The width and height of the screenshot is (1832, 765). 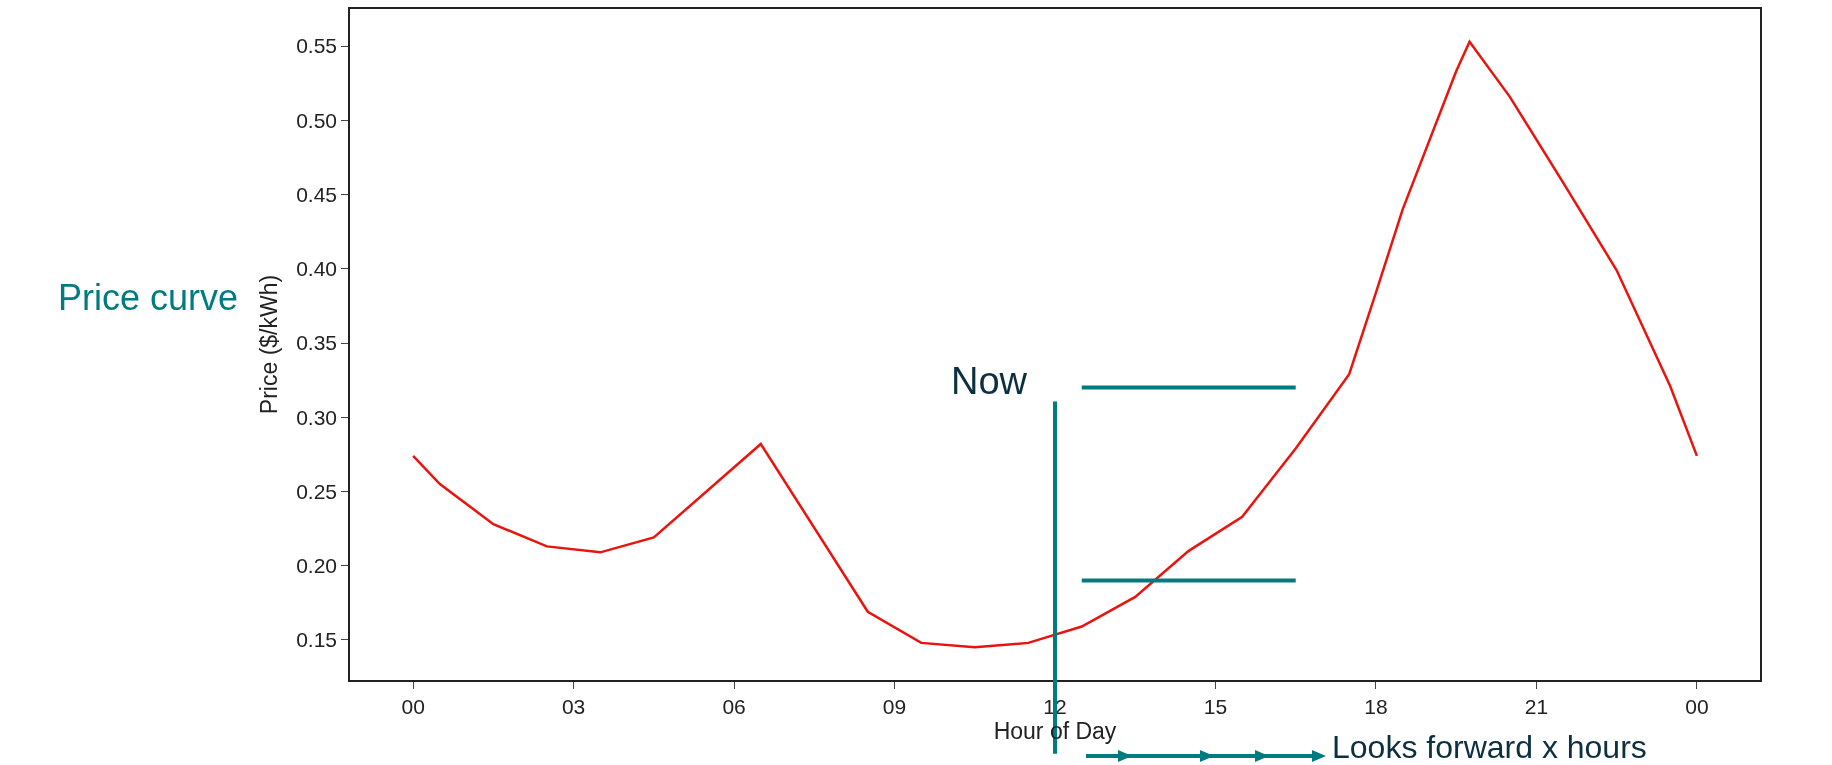 I want to click on y-tick-label: 0.45, so click(x=317, y=194).